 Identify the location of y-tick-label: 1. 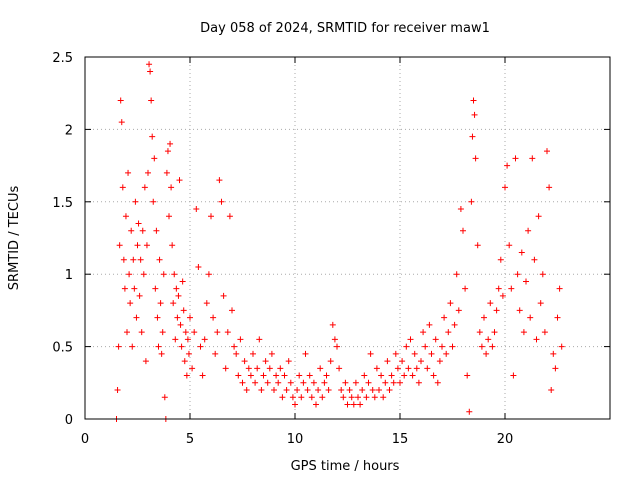
(69, 275).